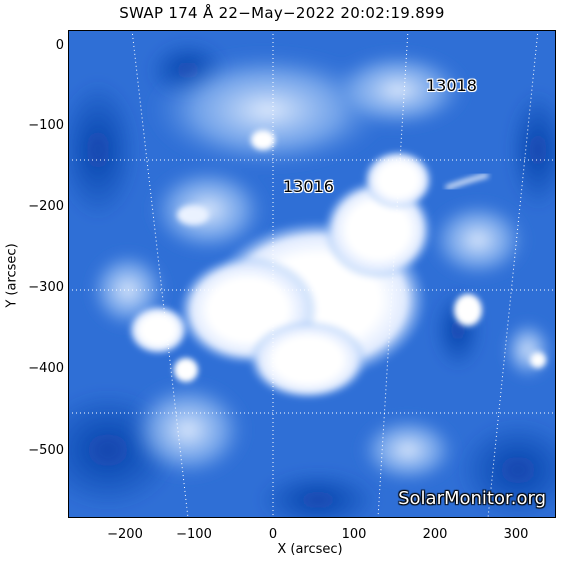 The height and width of the screenshot is (564, 564). What do you see at coordinates (46, 450) in the screenshot?
I see `y-tick-label: −500` at bounding box center [46, 450].